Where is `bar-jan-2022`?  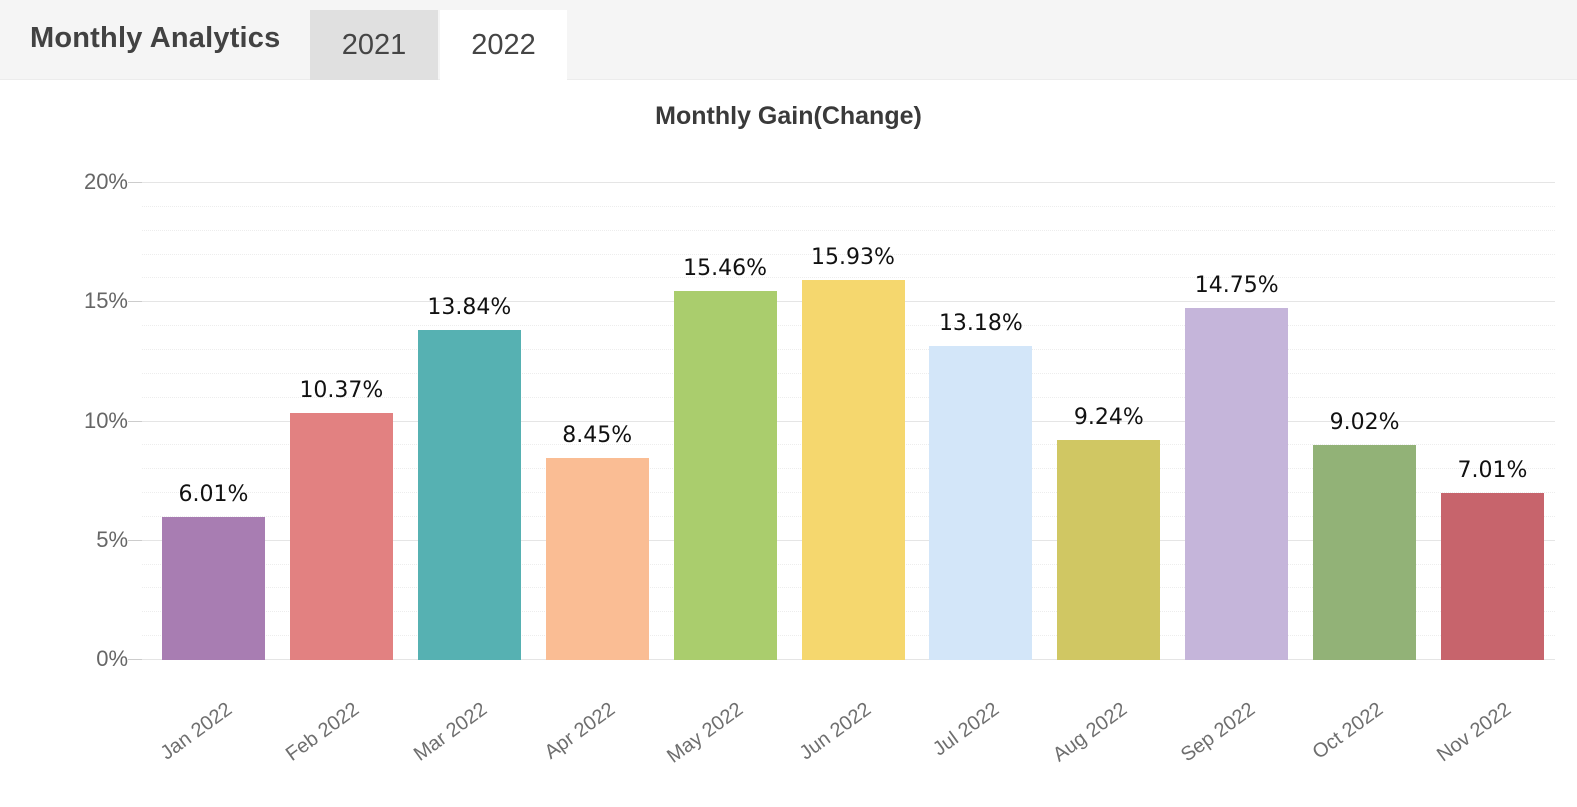
bar-jan-2022 is located at coordinates (213, 588).